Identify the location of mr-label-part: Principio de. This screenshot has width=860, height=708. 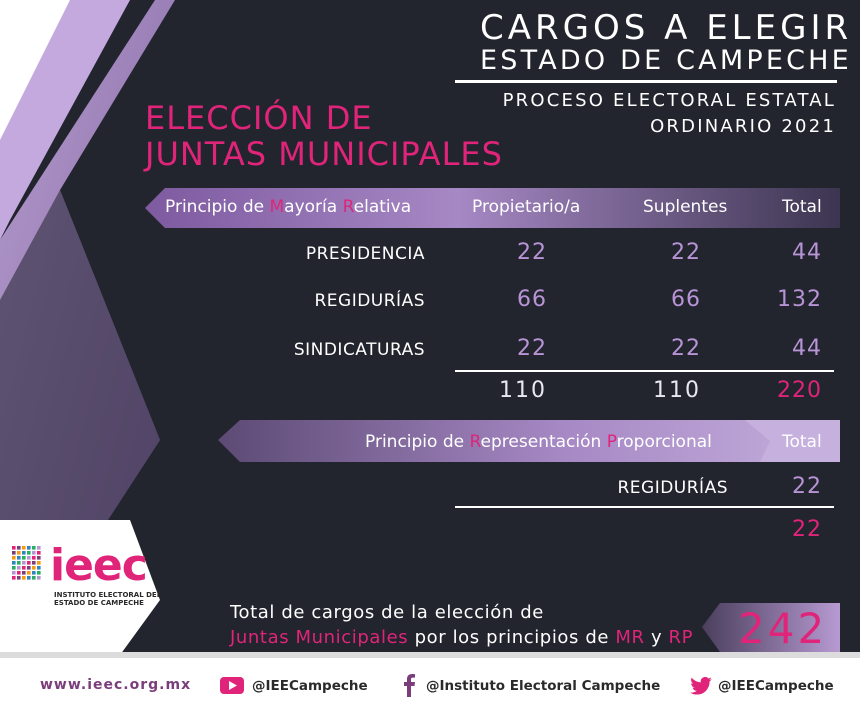
(217, 207).